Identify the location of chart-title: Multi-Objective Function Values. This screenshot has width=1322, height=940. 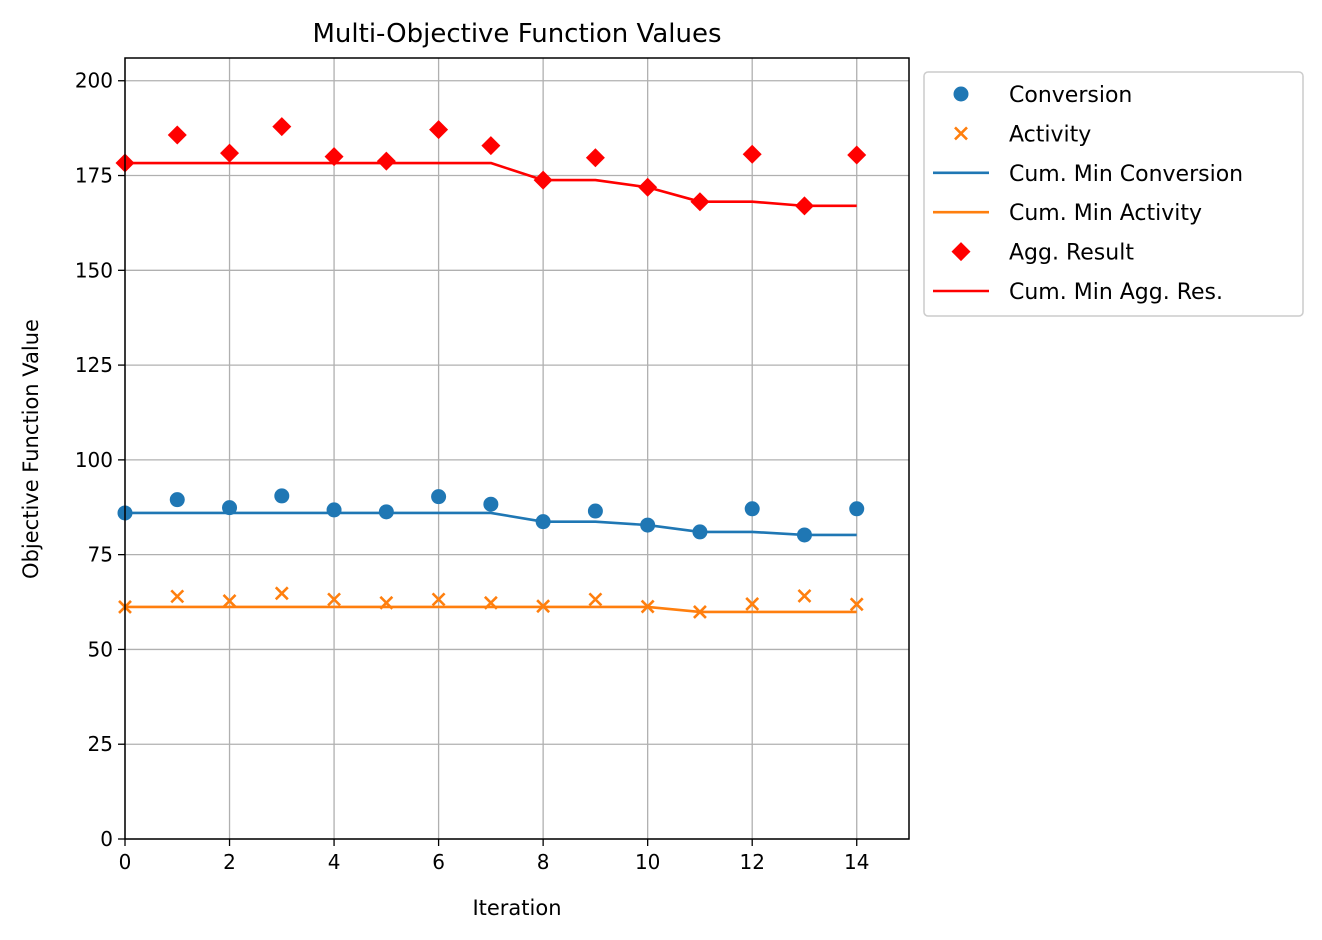
(516, 34).